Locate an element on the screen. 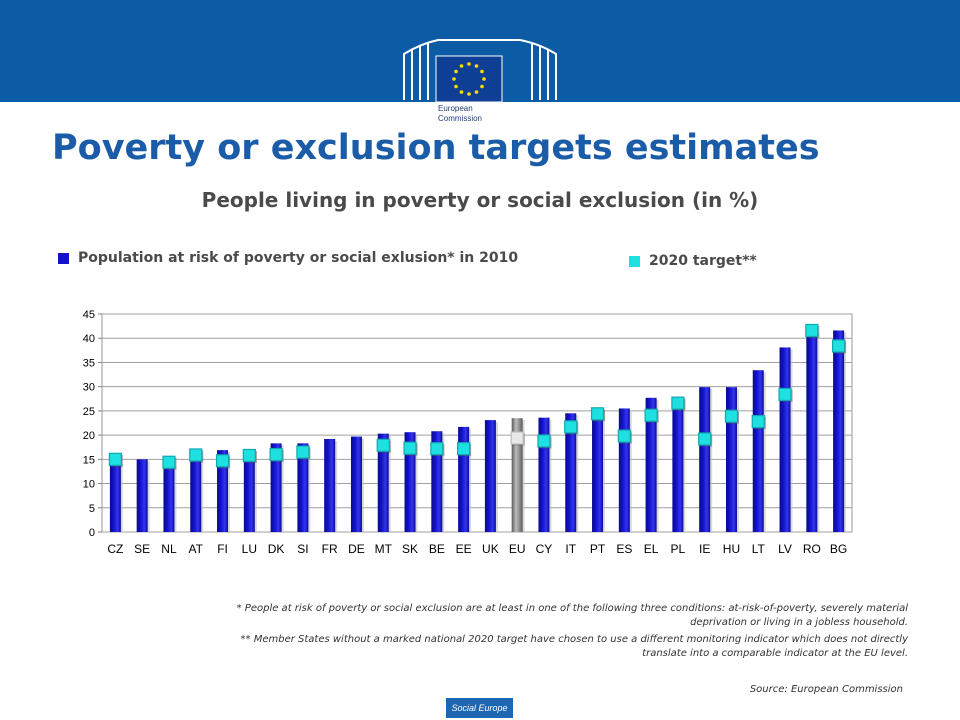 The image size is (960, 720). logo-line-1: European is located at coordinates (455, 108).